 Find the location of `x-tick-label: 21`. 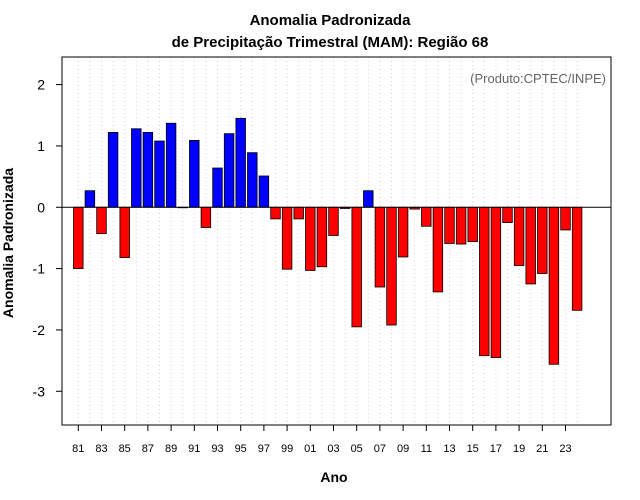

x-tick-label: 21 is located at coordinates (542, 449).